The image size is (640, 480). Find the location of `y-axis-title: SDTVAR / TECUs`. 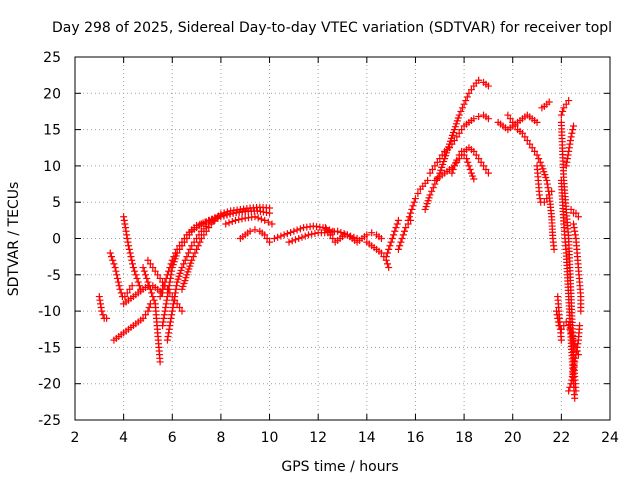

y-axis-title: SDTVAR / TECUs is located at coordinates (14, 239).